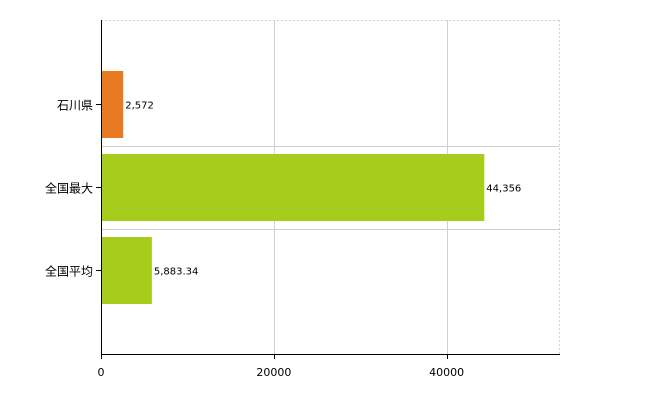 The height and width of the screenshot is (404, 650). I want to click on data-label: 44,356, so click(503, 189).